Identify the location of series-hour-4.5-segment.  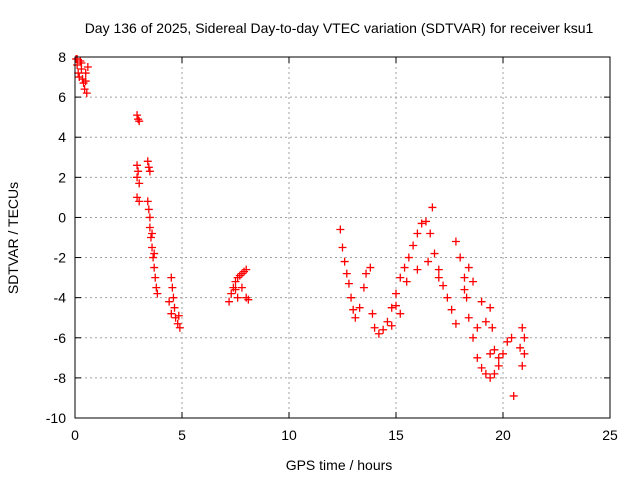
(174, 302).